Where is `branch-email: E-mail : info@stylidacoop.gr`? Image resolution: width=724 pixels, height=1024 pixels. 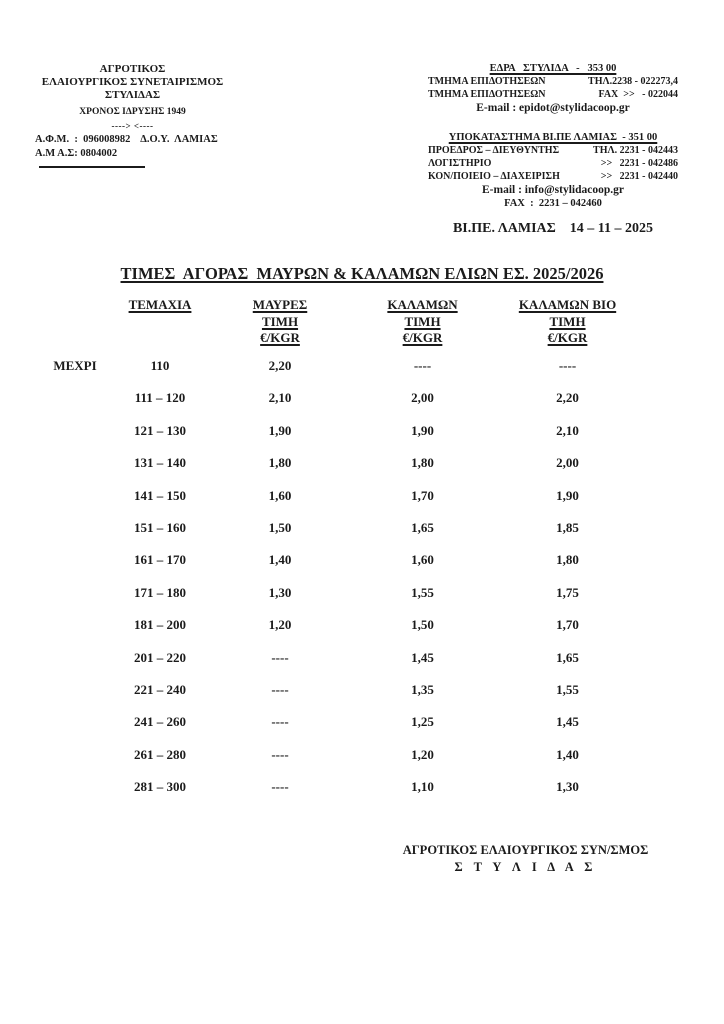
branch-email: E-mail : info@stylidacoop.gr is located at coordinates (553, 190).